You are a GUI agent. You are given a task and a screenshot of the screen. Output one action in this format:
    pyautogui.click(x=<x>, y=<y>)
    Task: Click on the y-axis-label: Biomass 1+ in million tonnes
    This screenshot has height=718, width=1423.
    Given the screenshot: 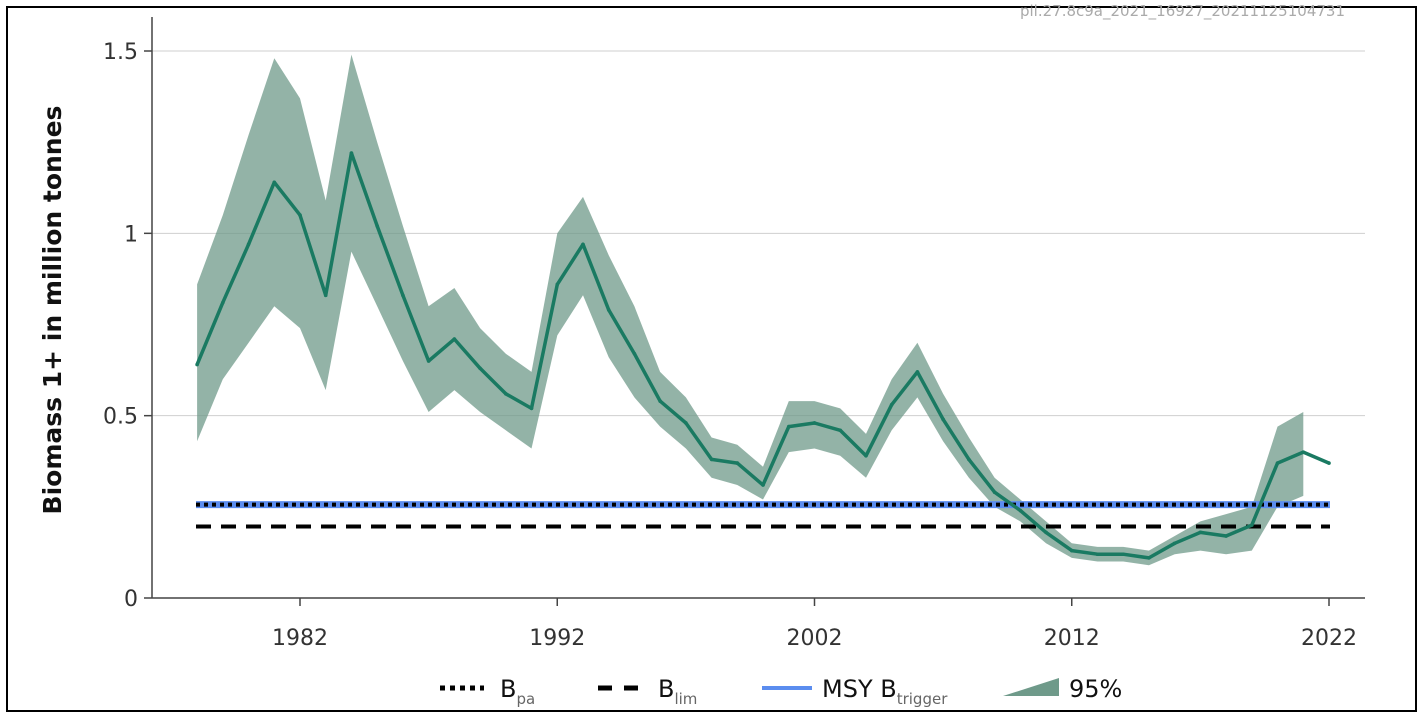 What is the action you would take?
    pyautogui.click(x=52, y=310)
    